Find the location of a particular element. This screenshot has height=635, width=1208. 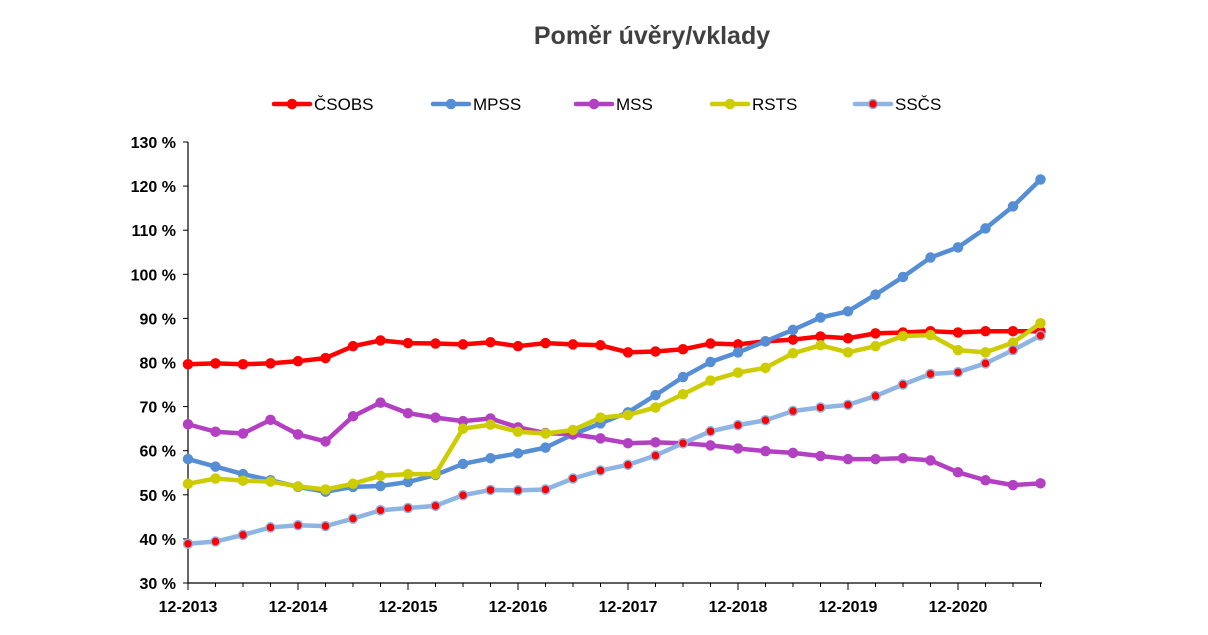

legend: ČSOBS MPSS MSS RSTS SSČS is located at coordinates (606, 104).